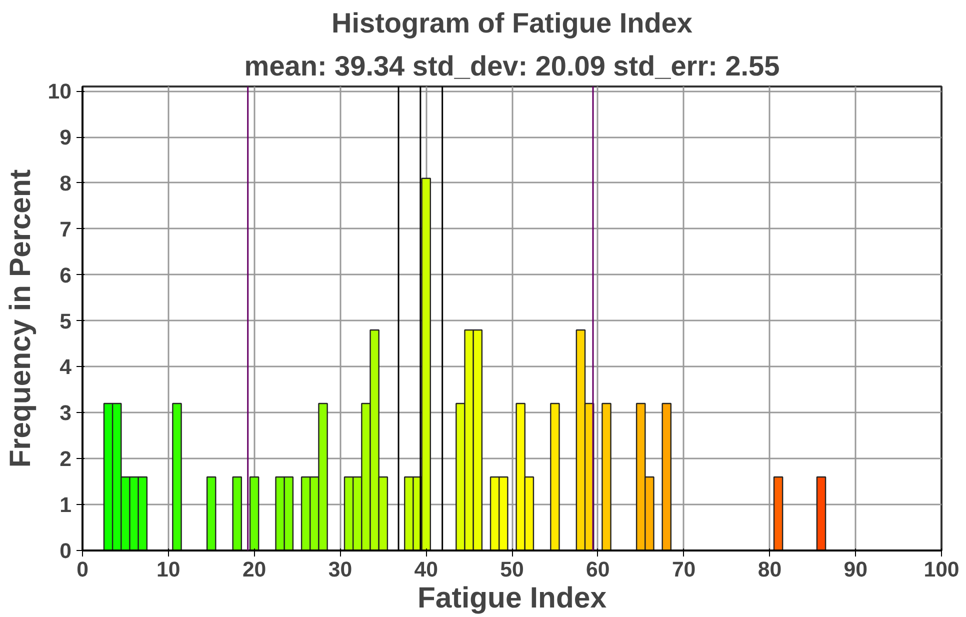  What do you see at coordinates (942, 570) in the screenshot?
I see `x-tick-label: 100` at bounding box center [942, 570].